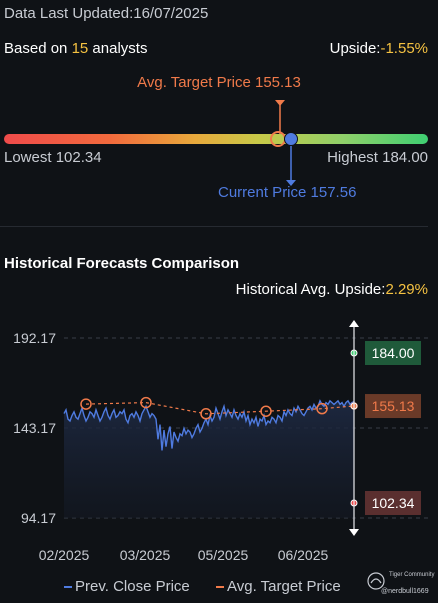 The image size is (438, 603). What do you see at coordinates (405, 591) in the screenshot?
I see `watermark-user: @nerdbull1669` at bounding box center [405, 591].